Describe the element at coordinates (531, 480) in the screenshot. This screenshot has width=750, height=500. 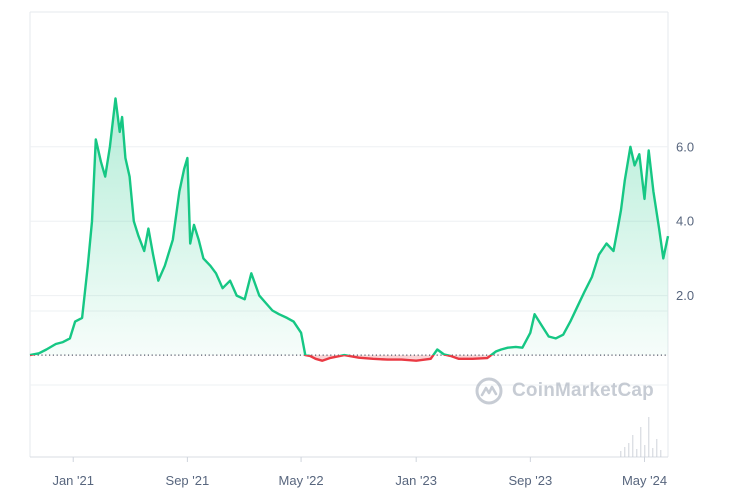
I see `x-tick-label: Sep '23` at that location.